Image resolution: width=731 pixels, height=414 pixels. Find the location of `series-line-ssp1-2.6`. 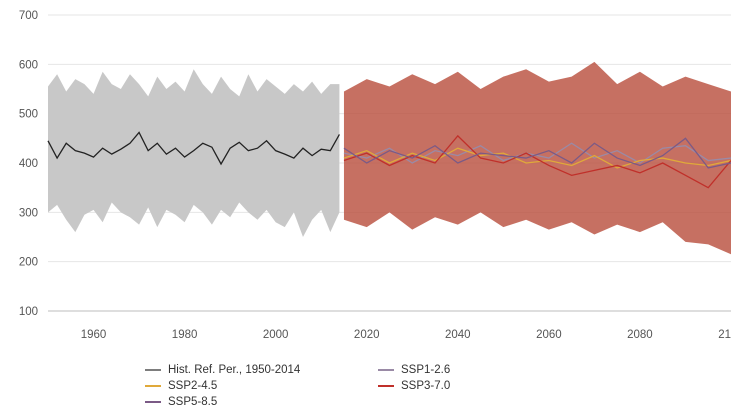

series-line-ssp1-2.6 is located at coordinates (537, 153).